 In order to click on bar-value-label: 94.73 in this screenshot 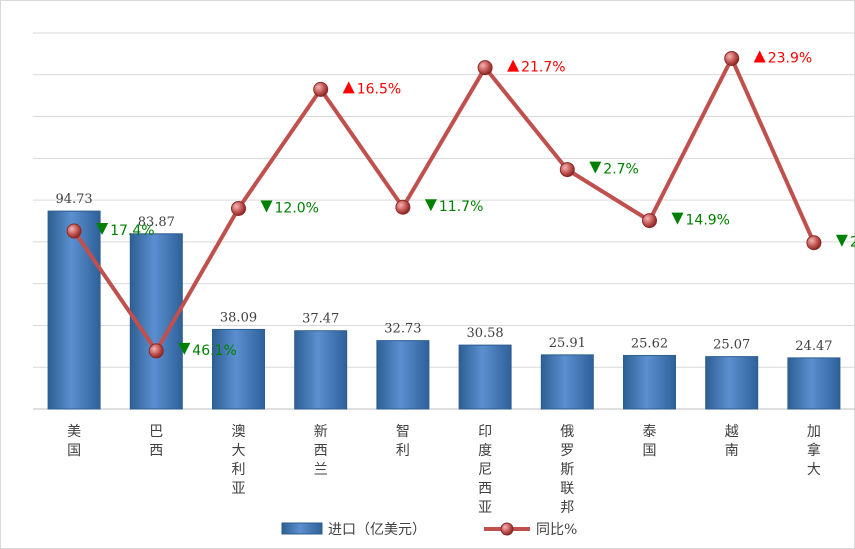, I will do `click(73, 199)`.